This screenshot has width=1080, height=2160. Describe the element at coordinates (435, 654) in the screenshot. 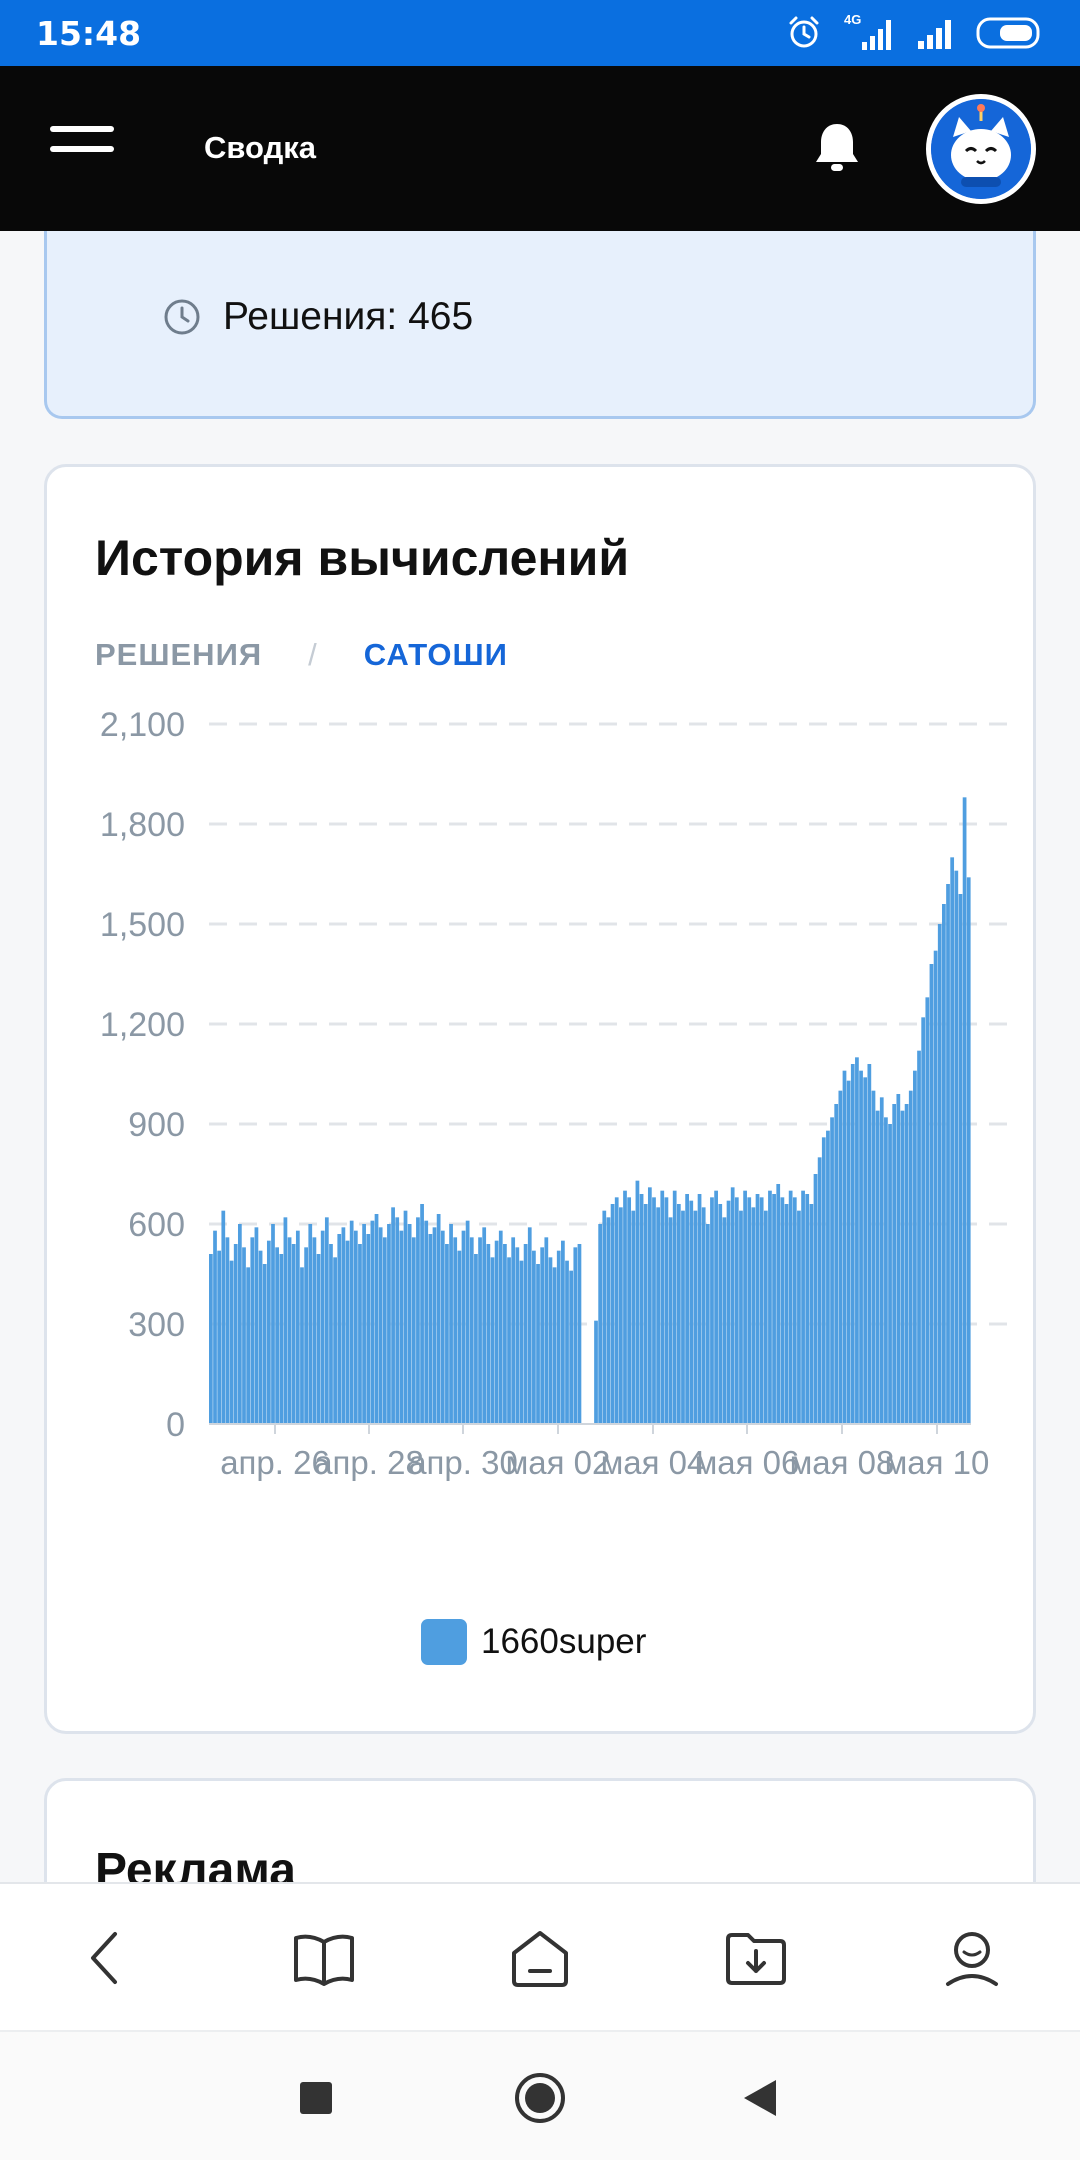

I see `tab-satoshi: САТОШИ` at that location.